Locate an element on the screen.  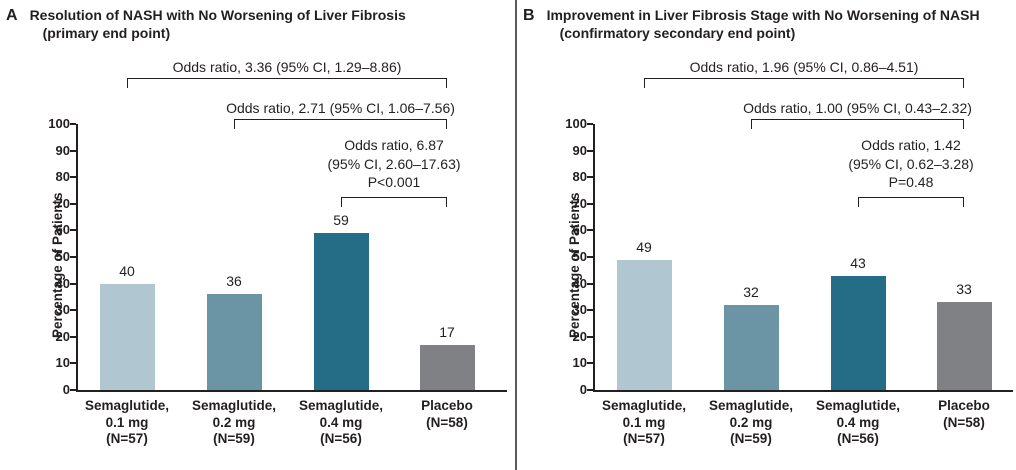
bar-value-label: 17 is located at coordinates (447, 331).